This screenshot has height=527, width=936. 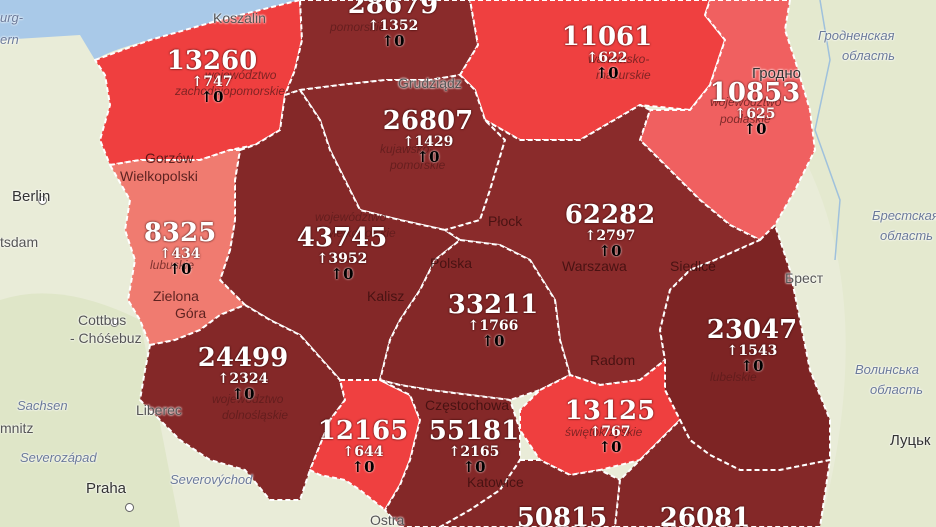 What do you see at coordinates (610, 236) in the screenshot?
I see `deaths-count: ↑2797` at bounding box center [610, 236].